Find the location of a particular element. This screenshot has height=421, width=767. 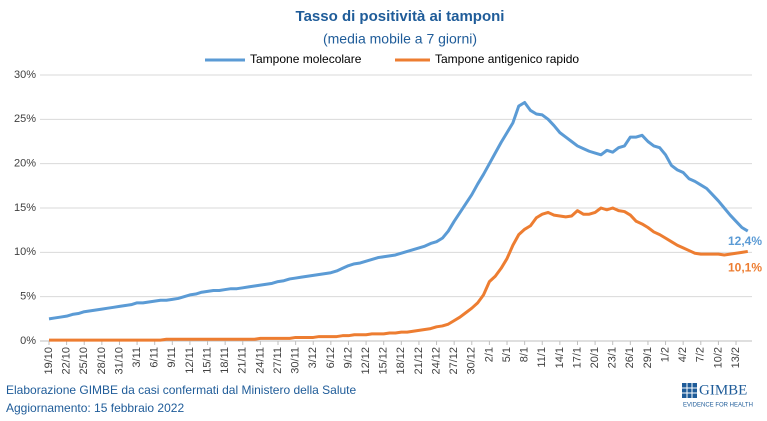

x-tick-label: 21/12 is located at coordinates (419, 361).